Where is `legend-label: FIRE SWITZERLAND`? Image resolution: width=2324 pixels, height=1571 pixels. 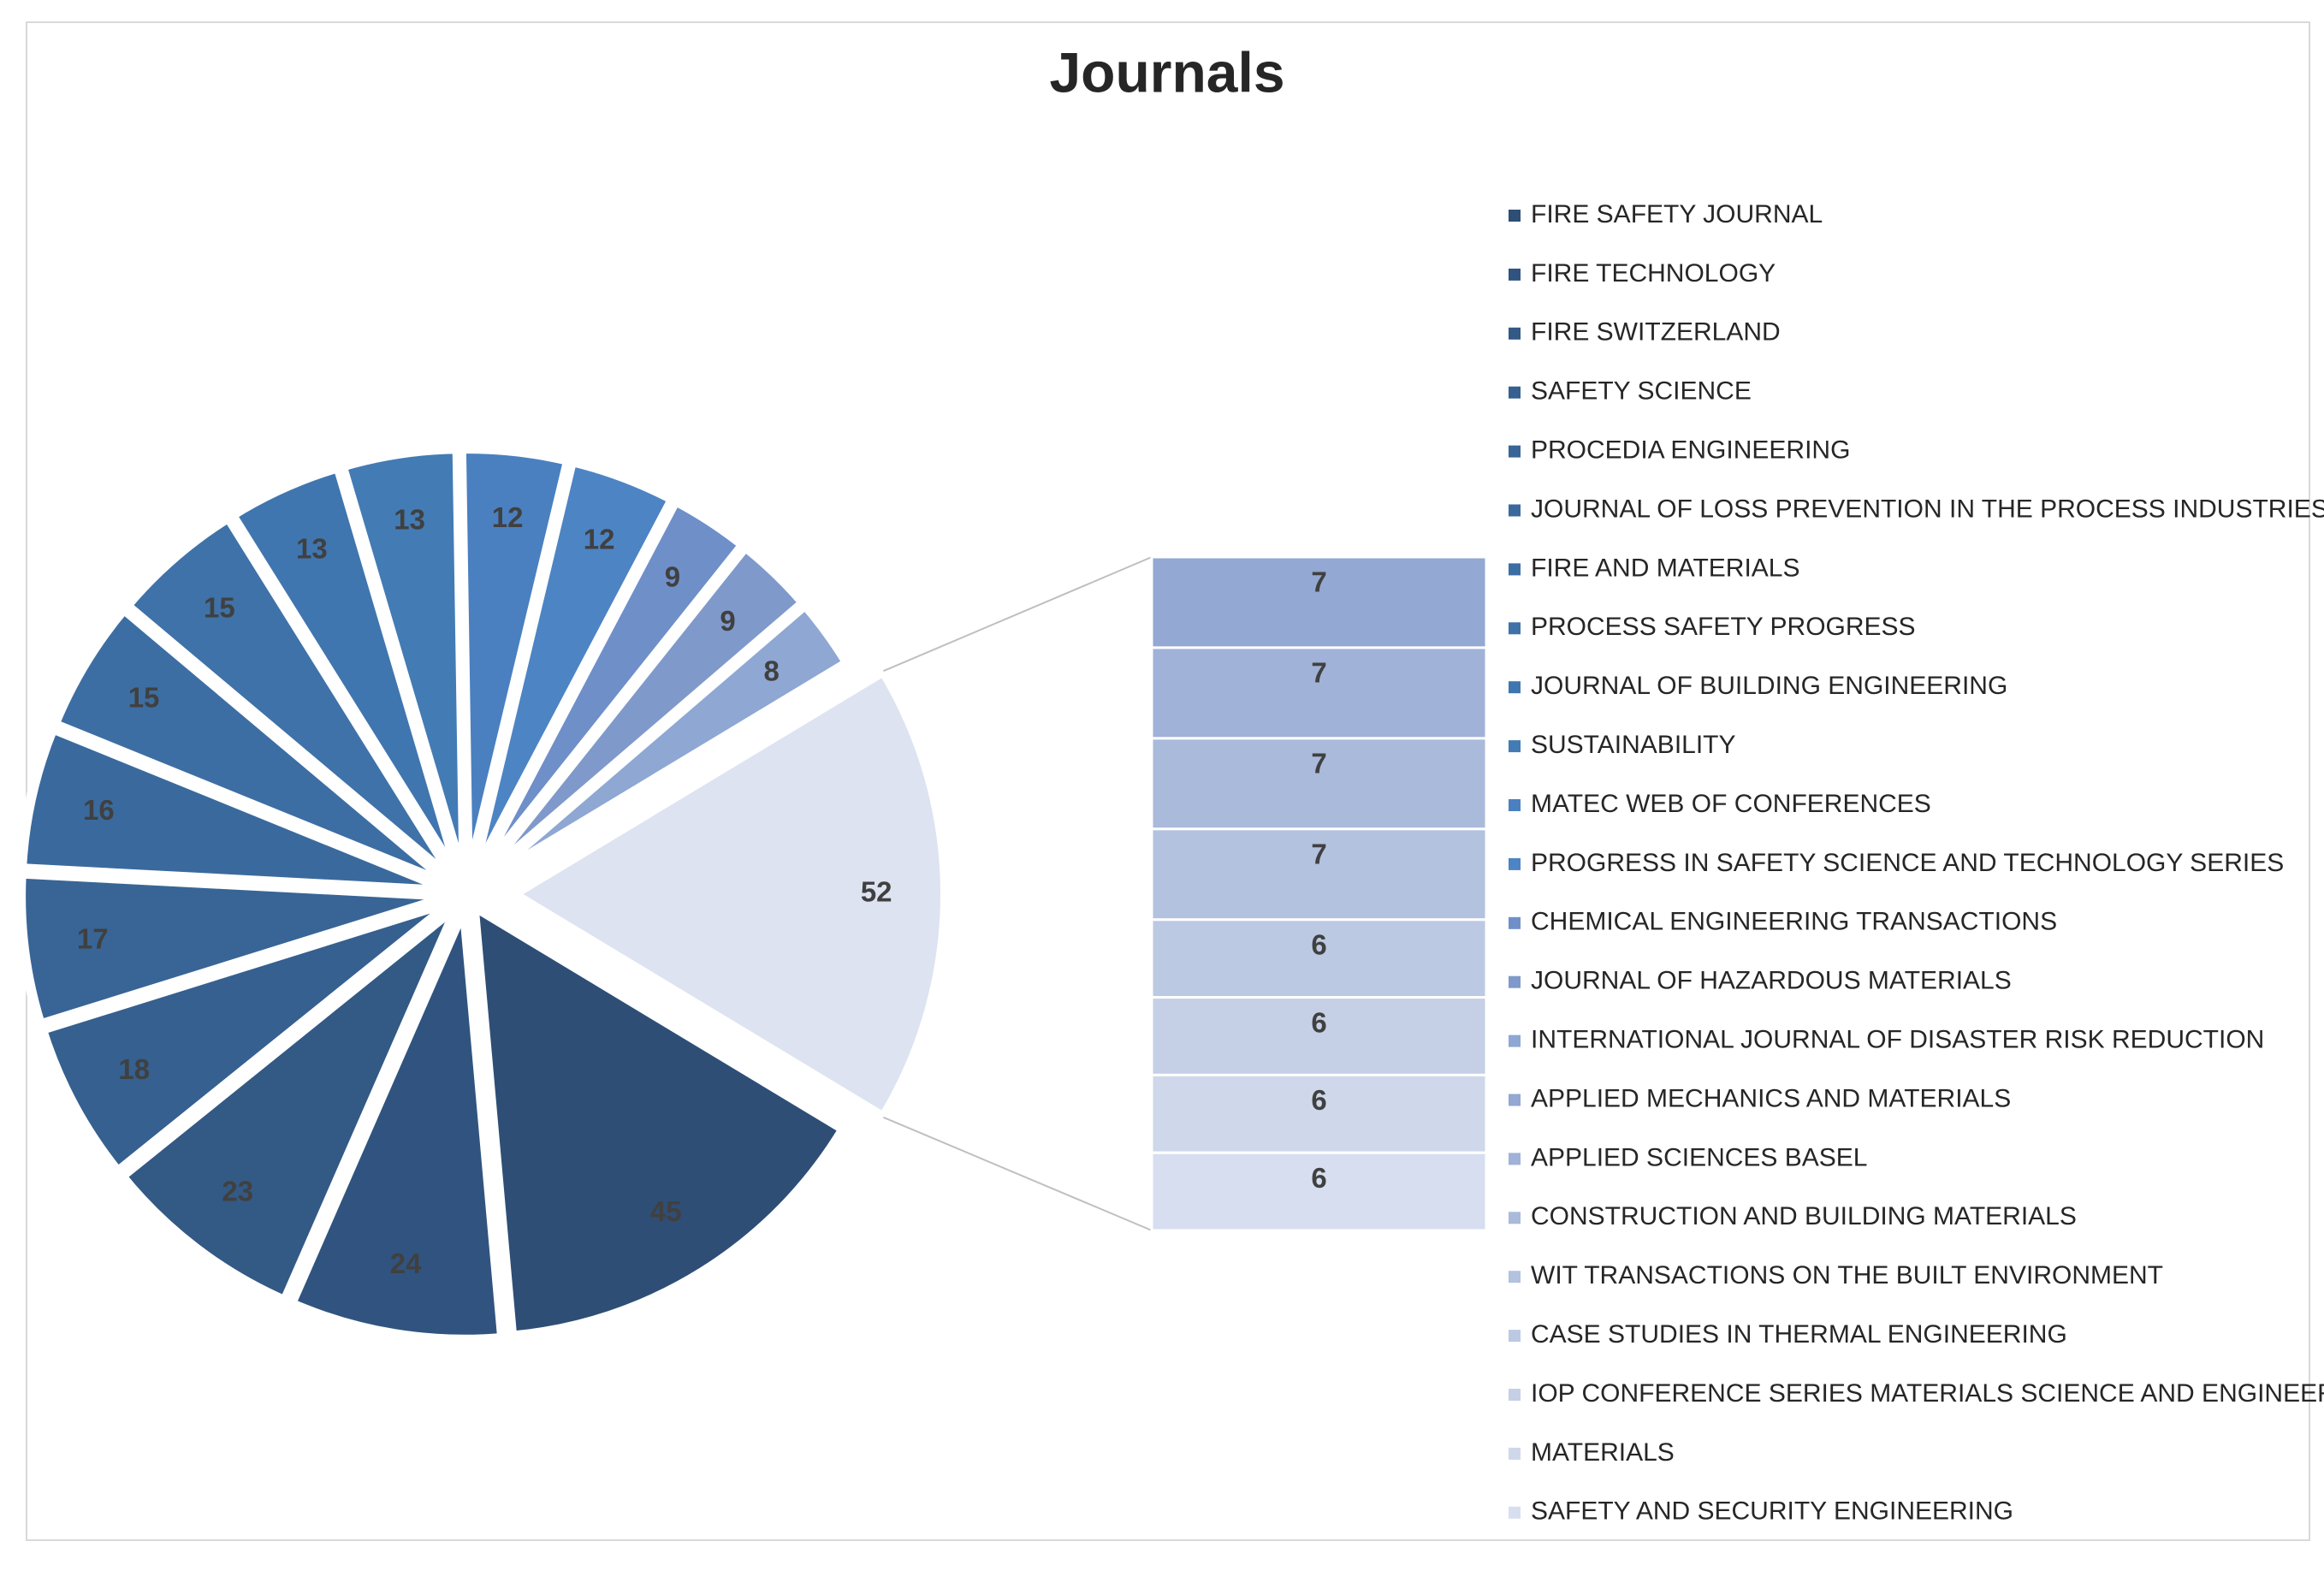 legend-label: FIRE SWITZERLAND is located at coordinates (1656, 332).